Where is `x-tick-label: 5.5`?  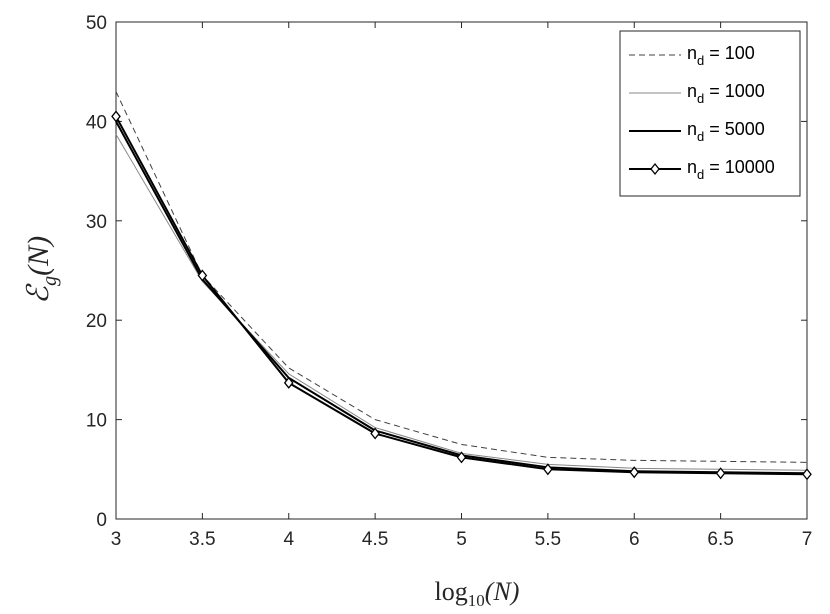
x-tick-label: 5.5 is located at coordinates (548, 539).